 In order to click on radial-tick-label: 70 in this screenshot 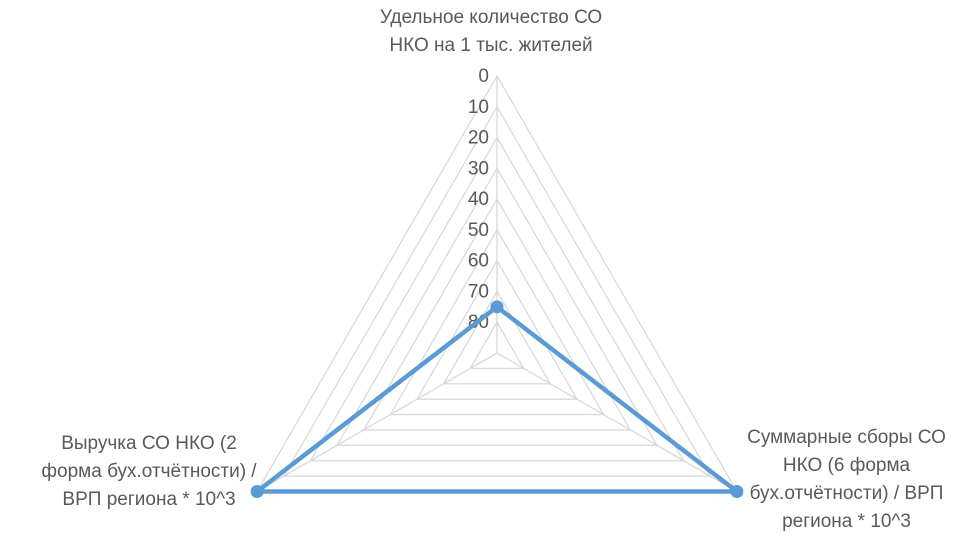, I will do `click(478, 291)`.